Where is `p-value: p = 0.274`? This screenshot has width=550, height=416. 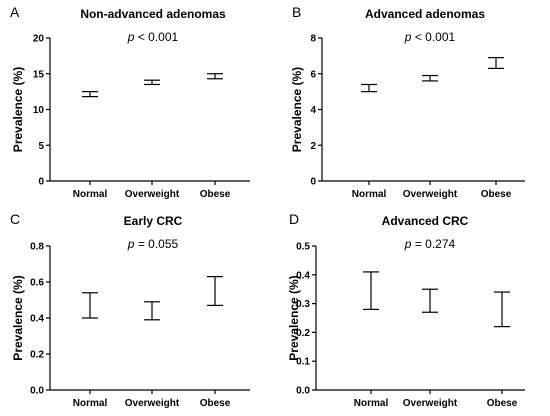
p-value: p = 0.274 is located at coordinates (430, 244).